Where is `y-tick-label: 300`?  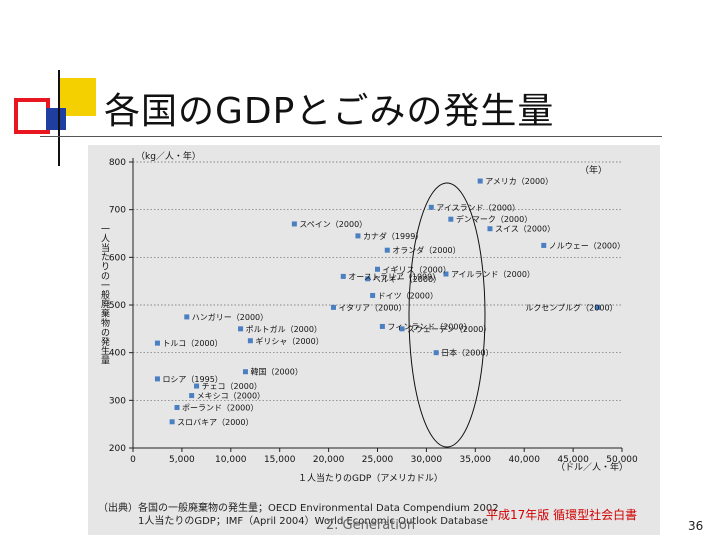 y-tick-label: 300 is located at coordinates (117, 401).